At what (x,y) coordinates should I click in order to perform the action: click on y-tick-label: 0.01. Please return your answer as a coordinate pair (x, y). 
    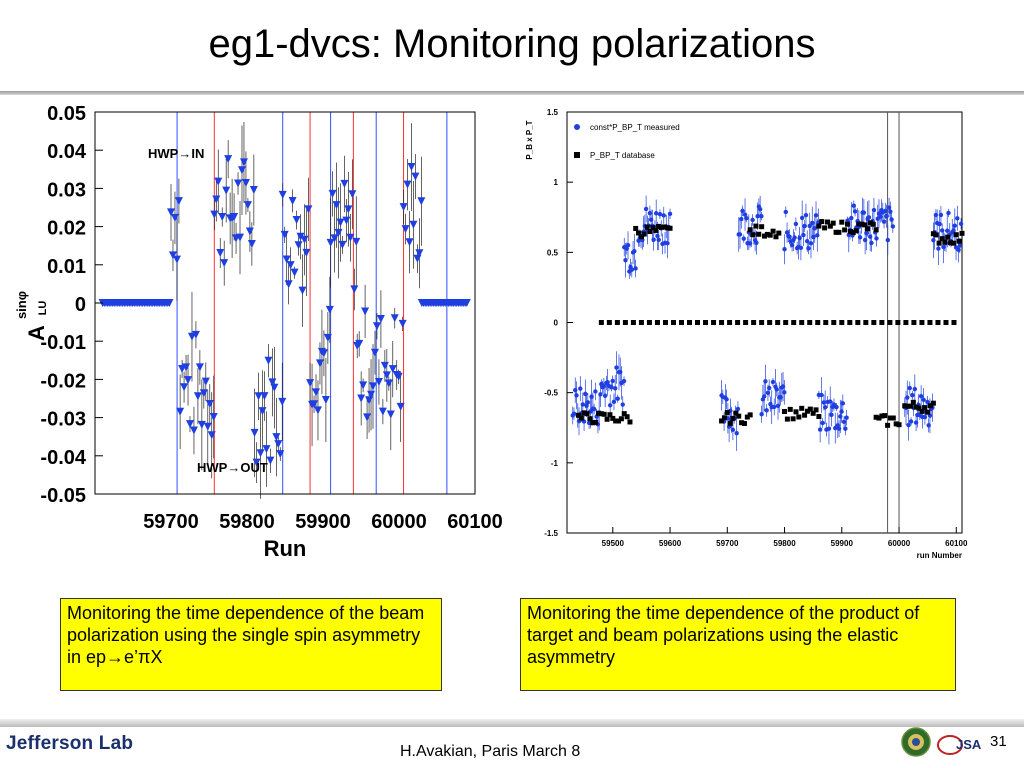
    Looking at the image, I should click on (66, 267).